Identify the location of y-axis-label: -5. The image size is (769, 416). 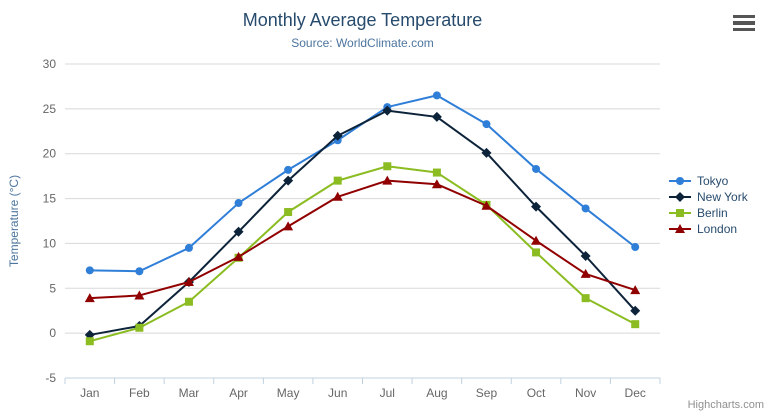
(50, 378).